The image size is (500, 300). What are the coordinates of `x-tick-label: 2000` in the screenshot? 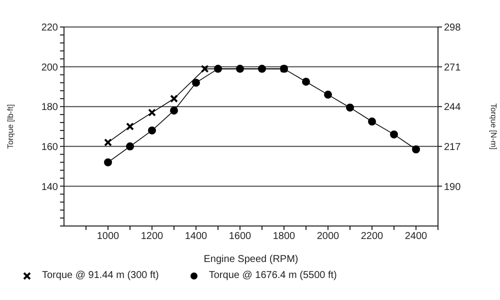 It's located at (328, 236).